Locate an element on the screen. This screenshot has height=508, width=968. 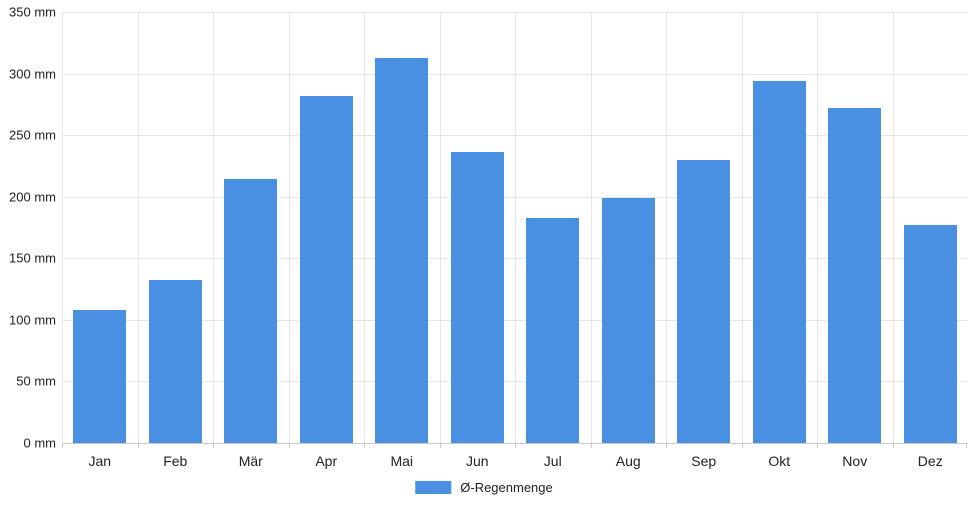
bar-dez is located at coordinates (930, 334).